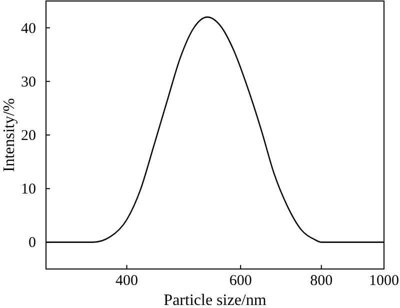 This screenshot has width=400, height=308. Describe the element at coordinates (240, 281) in the screenshot. I see `x-tick-label: 600` at that location.